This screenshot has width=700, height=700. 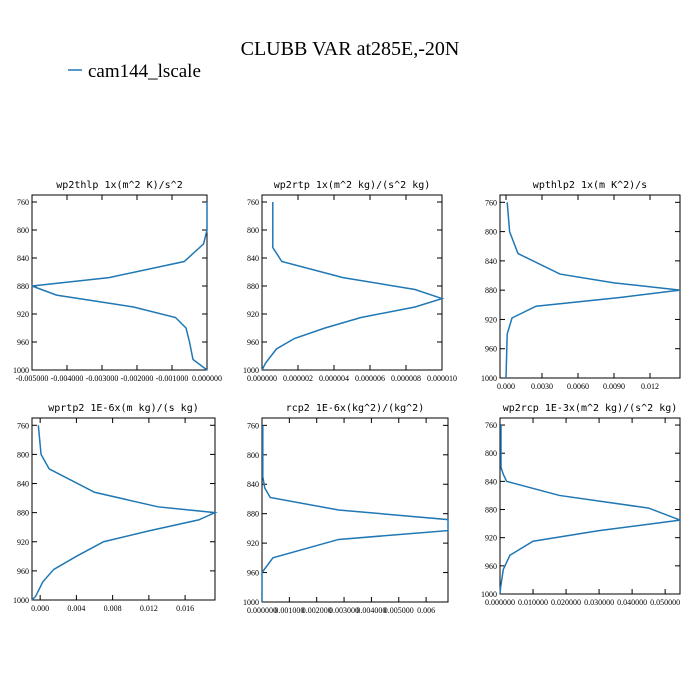 I want to click on x-tick-label: 0.004, so click(x=76, y=608).